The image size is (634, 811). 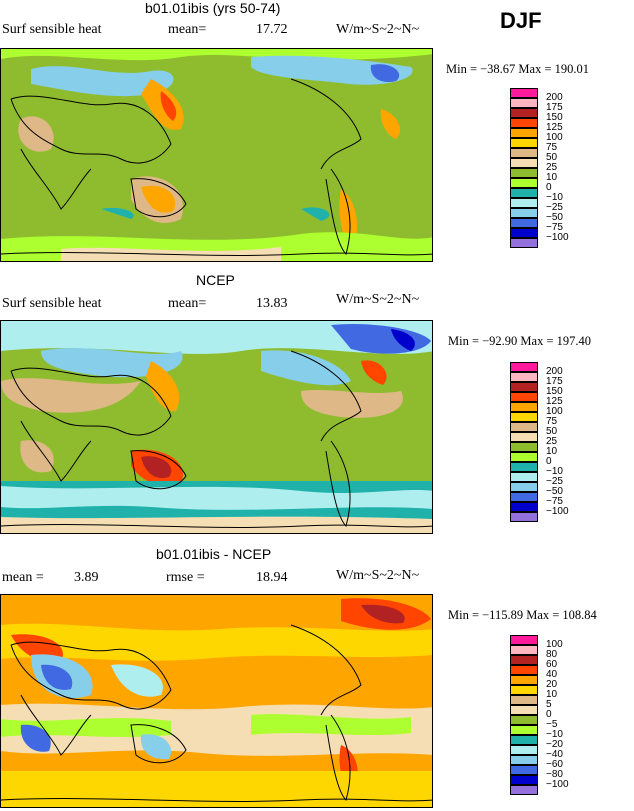 I want to click on panel1-legend-label-2: 150, so click(x=554, y=117).